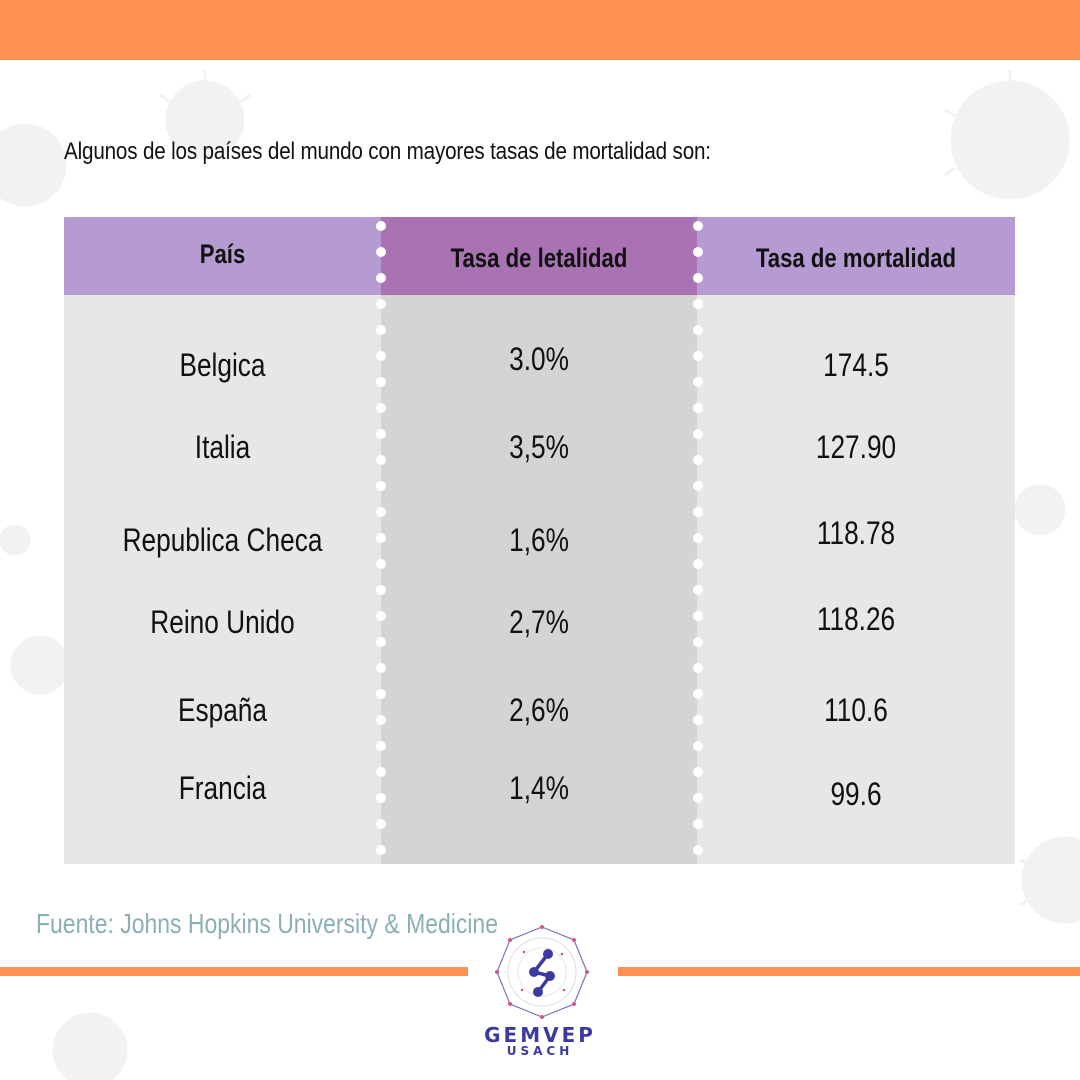 The height and width of the screenshot is (1080, 1080). What do you see at coordinates (222, 365) in the screenshot?
I see `cell-country: Belgica` at bounding box center [222, 365].